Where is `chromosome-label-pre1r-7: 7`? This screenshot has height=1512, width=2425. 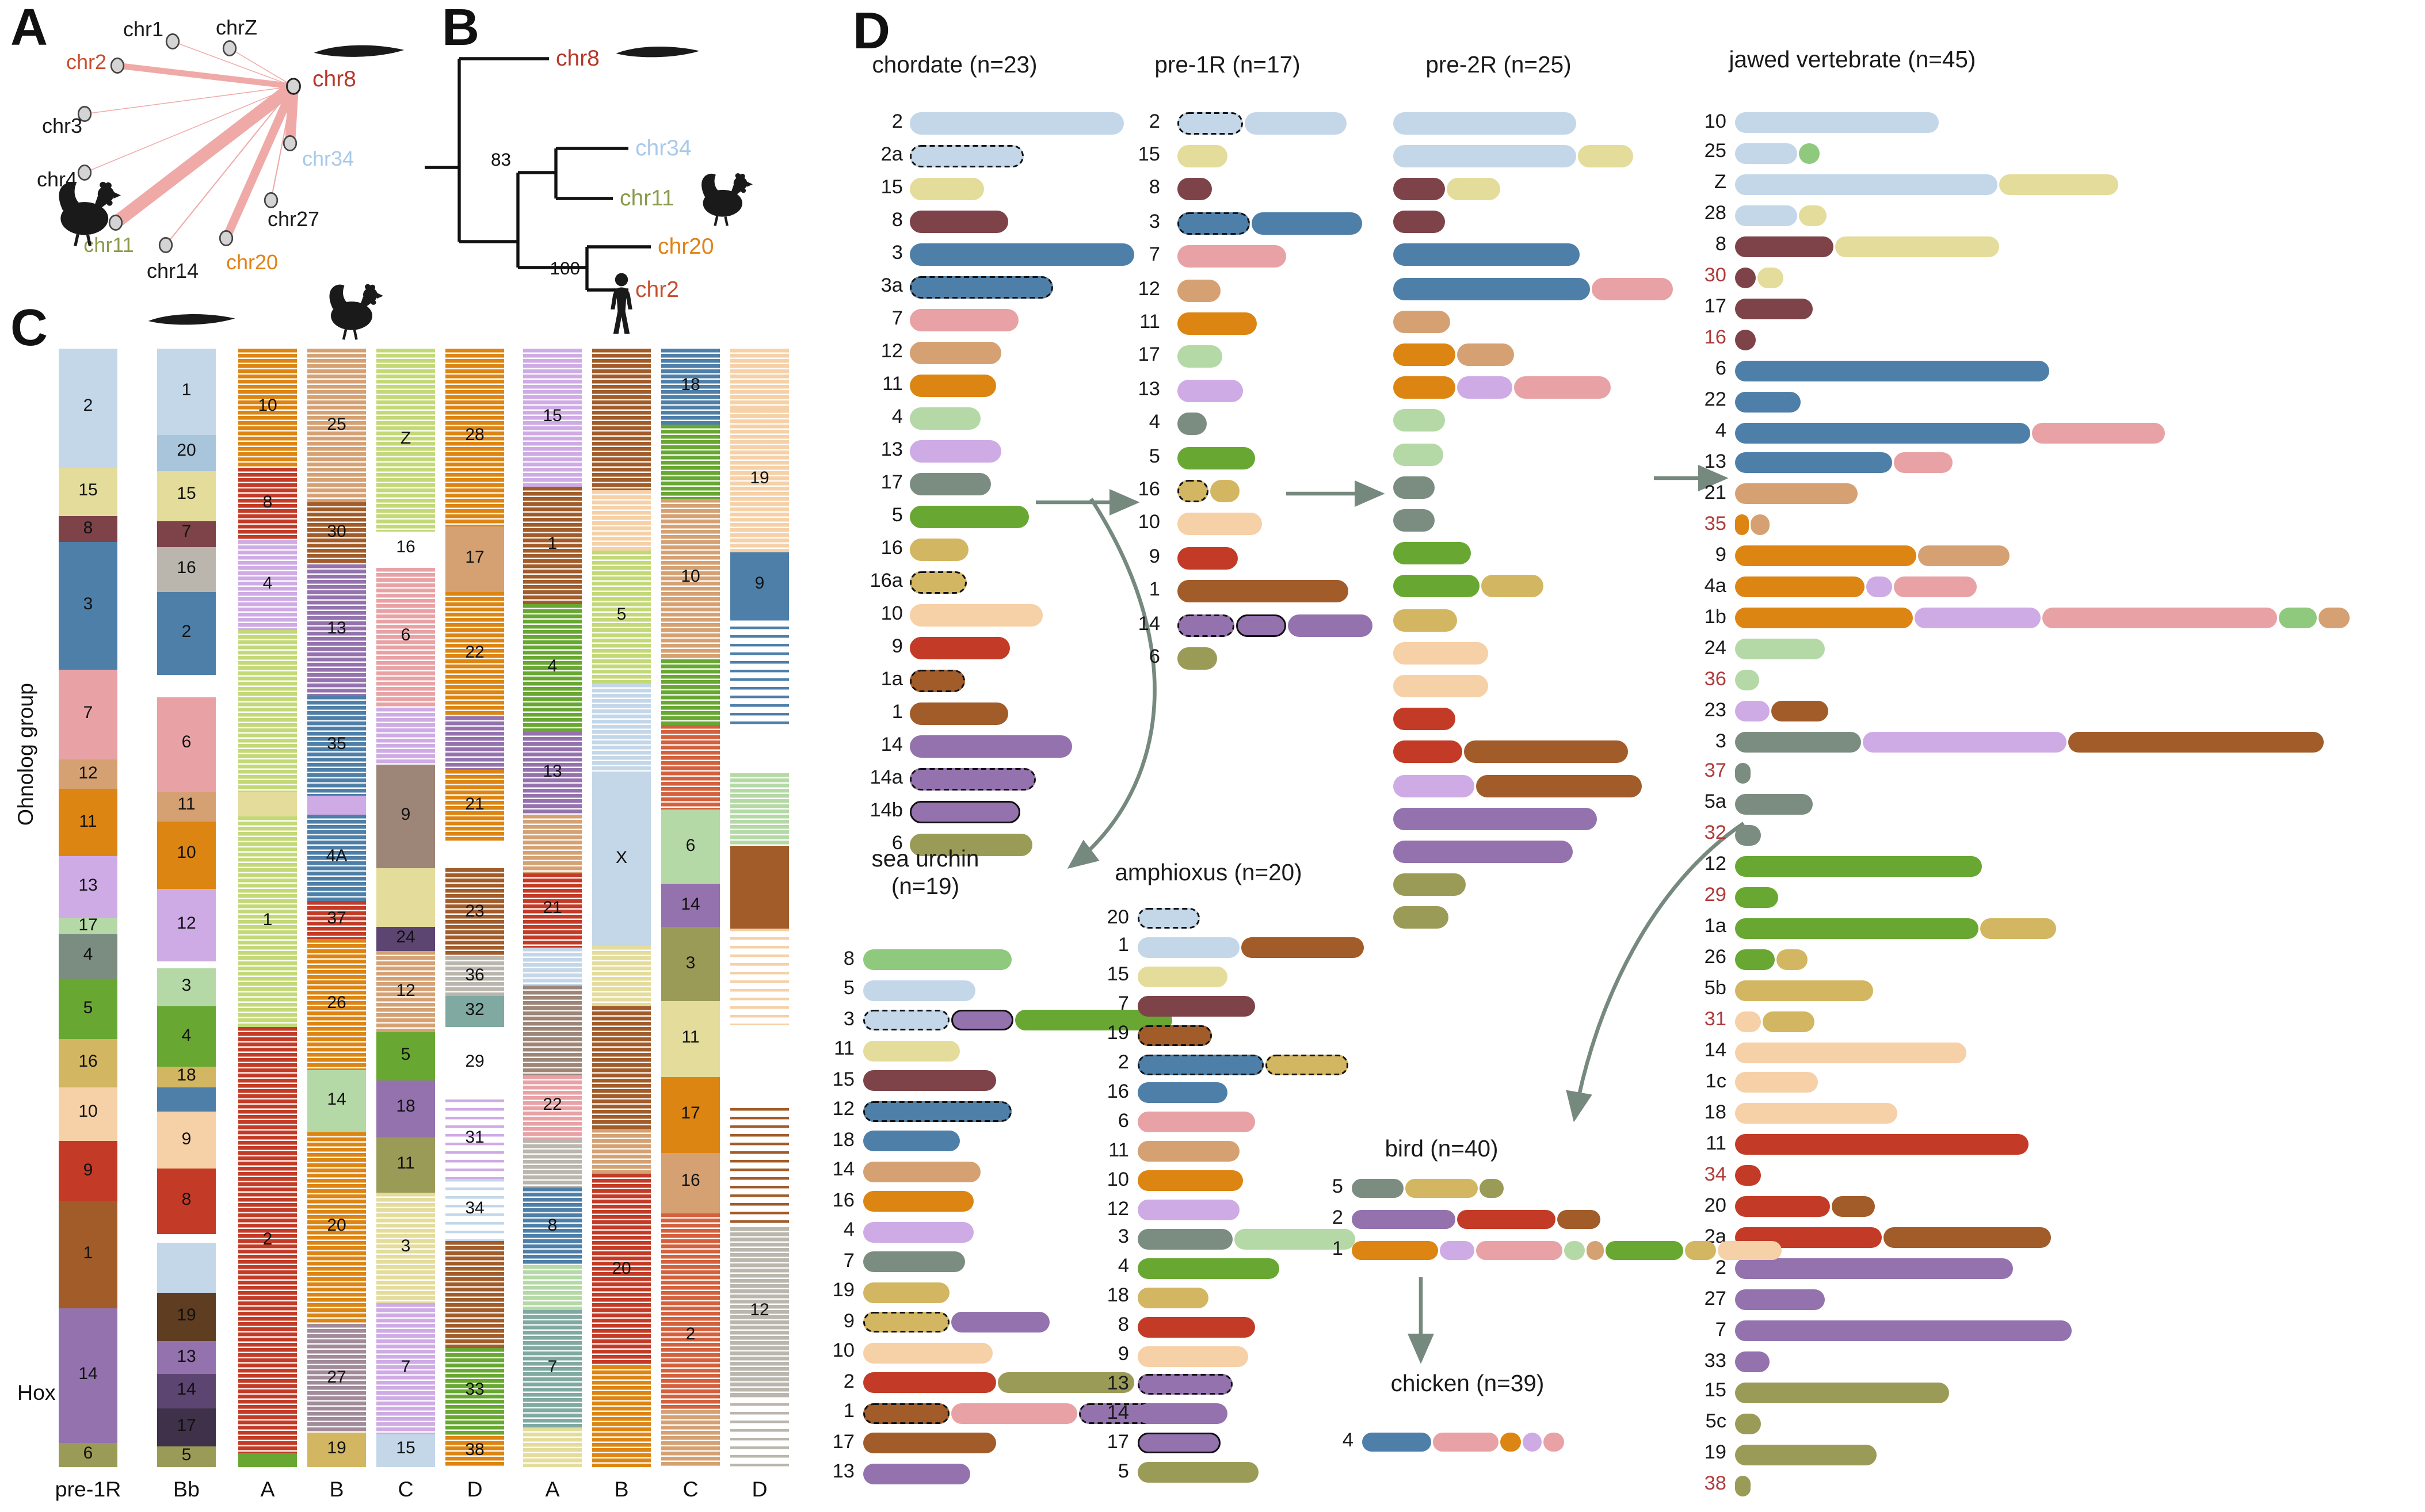 chromosome-label-pre1r-7: 7 is located at coordinates (1154, 255).